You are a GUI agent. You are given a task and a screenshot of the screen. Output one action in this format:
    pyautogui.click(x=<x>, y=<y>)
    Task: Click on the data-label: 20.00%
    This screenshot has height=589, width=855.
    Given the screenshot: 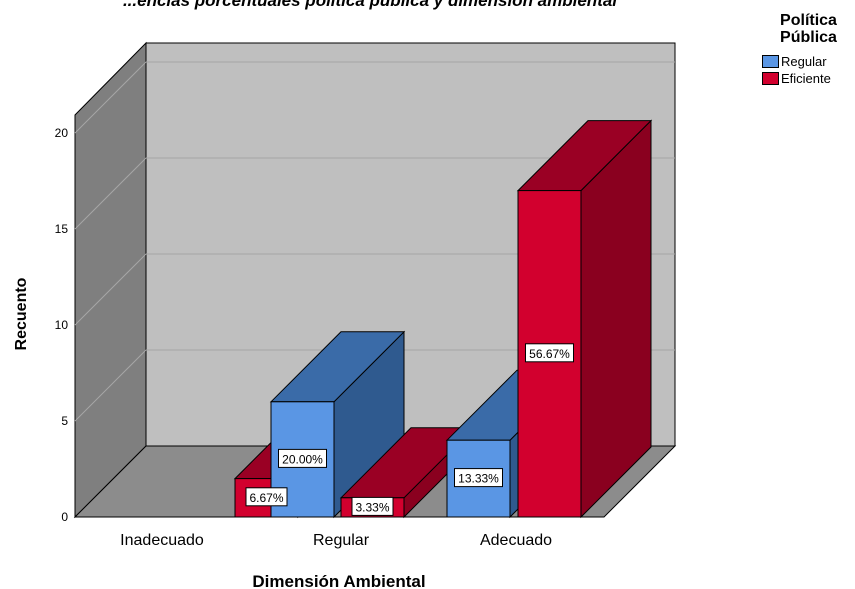 What is the action you would take?
    pyautogui.click(x=302, y=459)
    